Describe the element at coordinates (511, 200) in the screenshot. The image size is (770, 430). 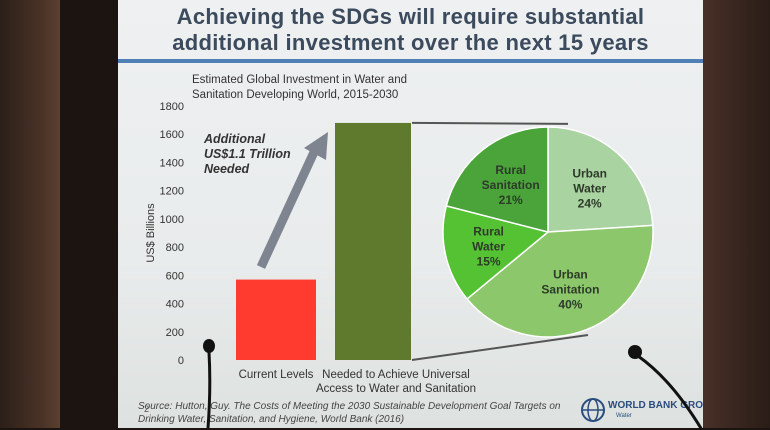
I see `pie-label: 21%` at that location.